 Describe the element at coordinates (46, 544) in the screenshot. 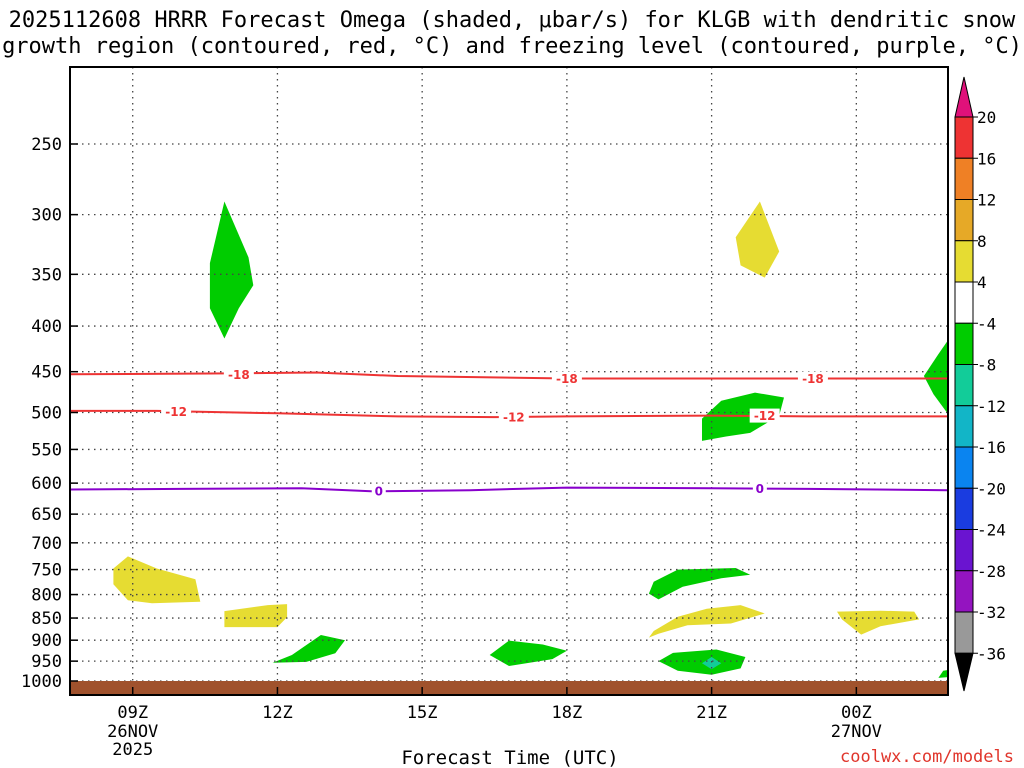

I see `y-tick-label: 700` at that location.